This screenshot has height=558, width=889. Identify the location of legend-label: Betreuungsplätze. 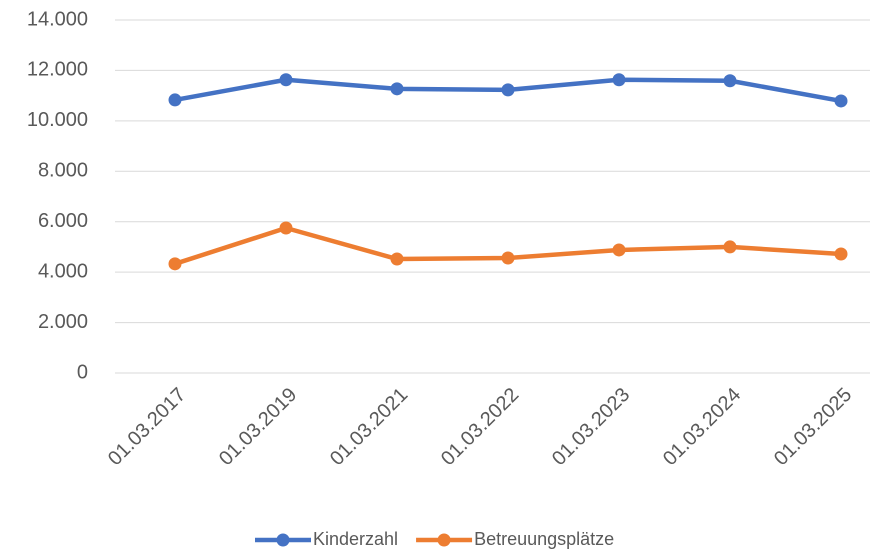
(544, 539).